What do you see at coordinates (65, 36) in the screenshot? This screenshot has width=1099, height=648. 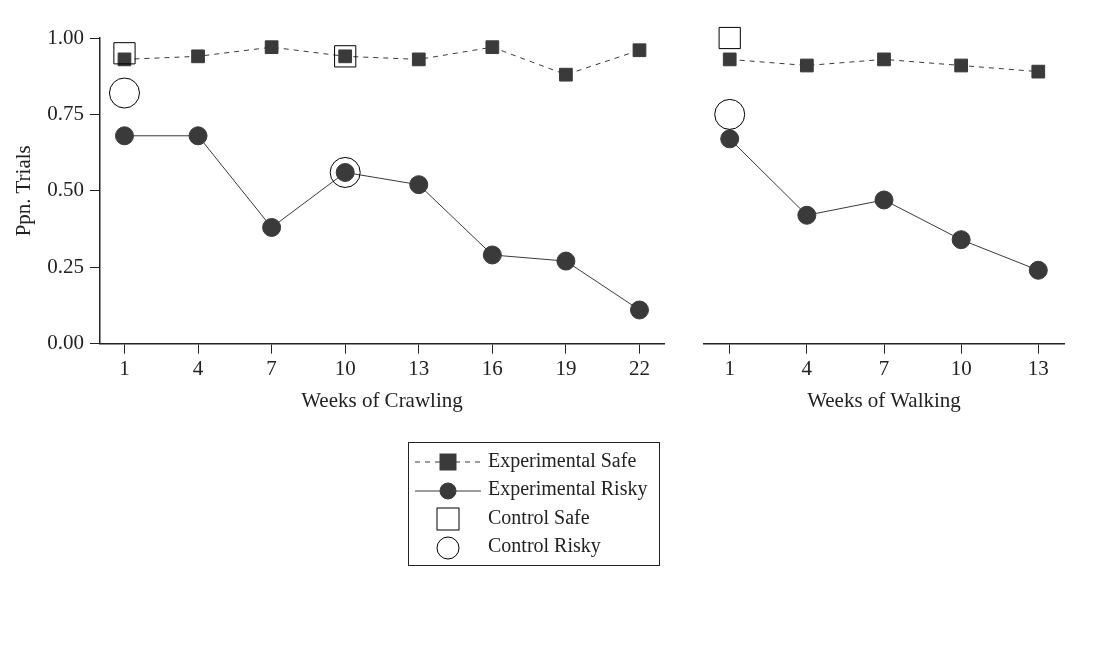 I see `y-tick-label: 1.00` at bounding box center [65, 36].